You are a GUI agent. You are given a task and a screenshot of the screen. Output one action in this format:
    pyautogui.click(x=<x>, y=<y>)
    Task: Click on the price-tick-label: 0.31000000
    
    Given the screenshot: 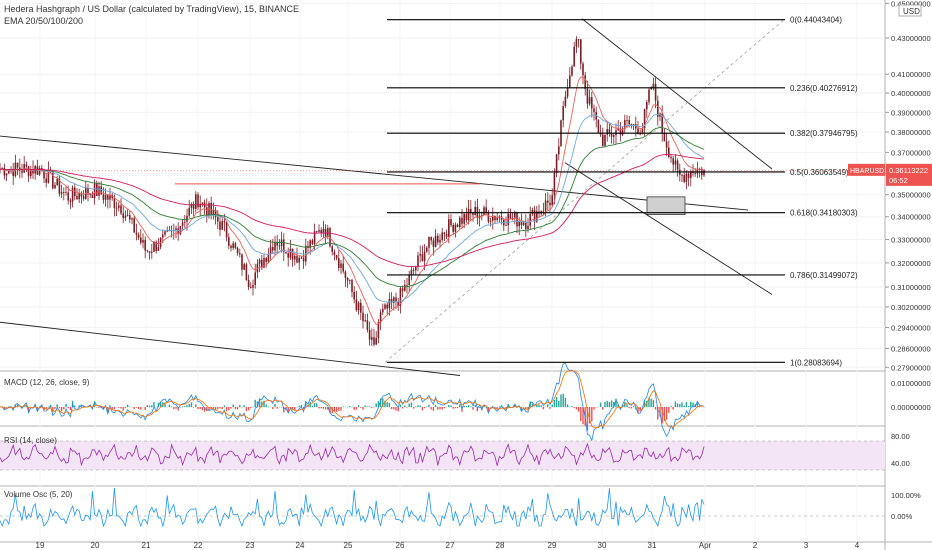 What is the action you would take?
    pyautogui.click(x=911, y=287)
    